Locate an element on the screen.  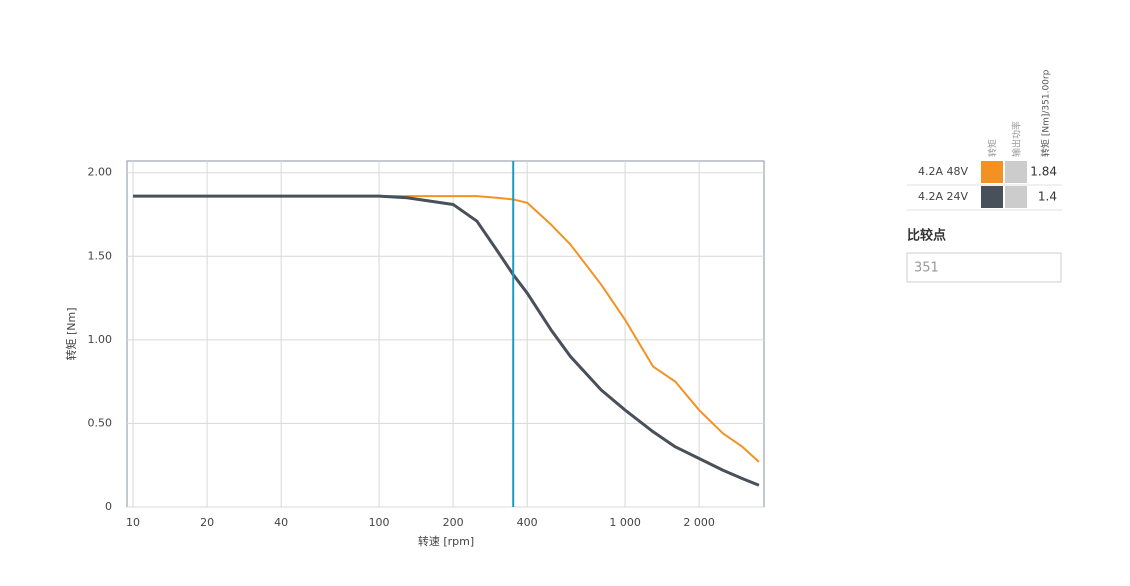
x-tick-label: 1 000 is located at coordinates (625, 522).